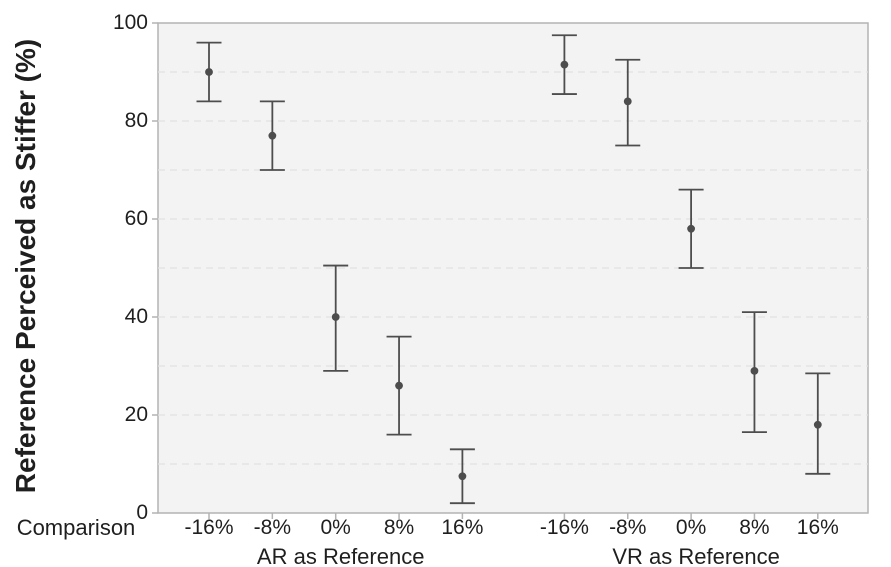 The height and width of the screenshot is (567, 891). I want to click on facet-label: AR as Reference, so click(340, 555).